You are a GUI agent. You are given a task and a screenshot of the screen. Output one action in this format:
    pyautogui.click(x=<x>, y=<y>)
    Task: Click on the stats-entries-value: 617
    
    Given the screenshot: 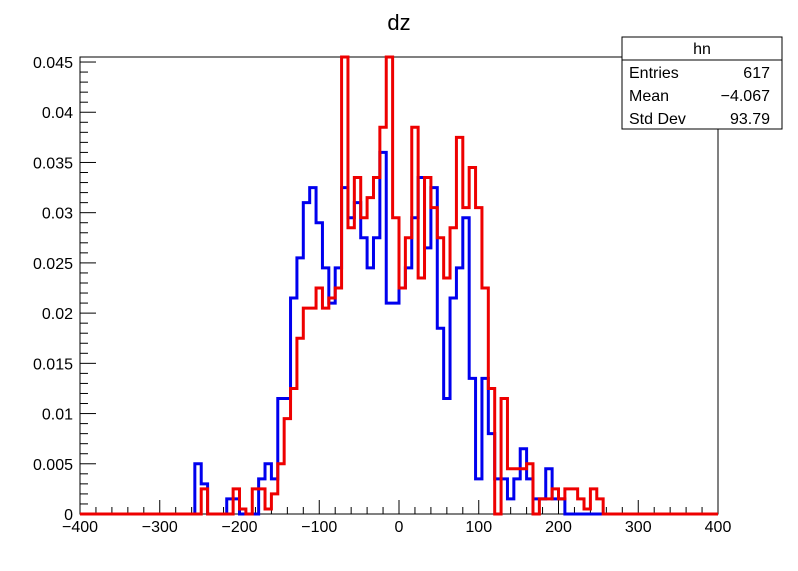 What is the action you would take?
    pyautogui.click(x=756, y=73)
    